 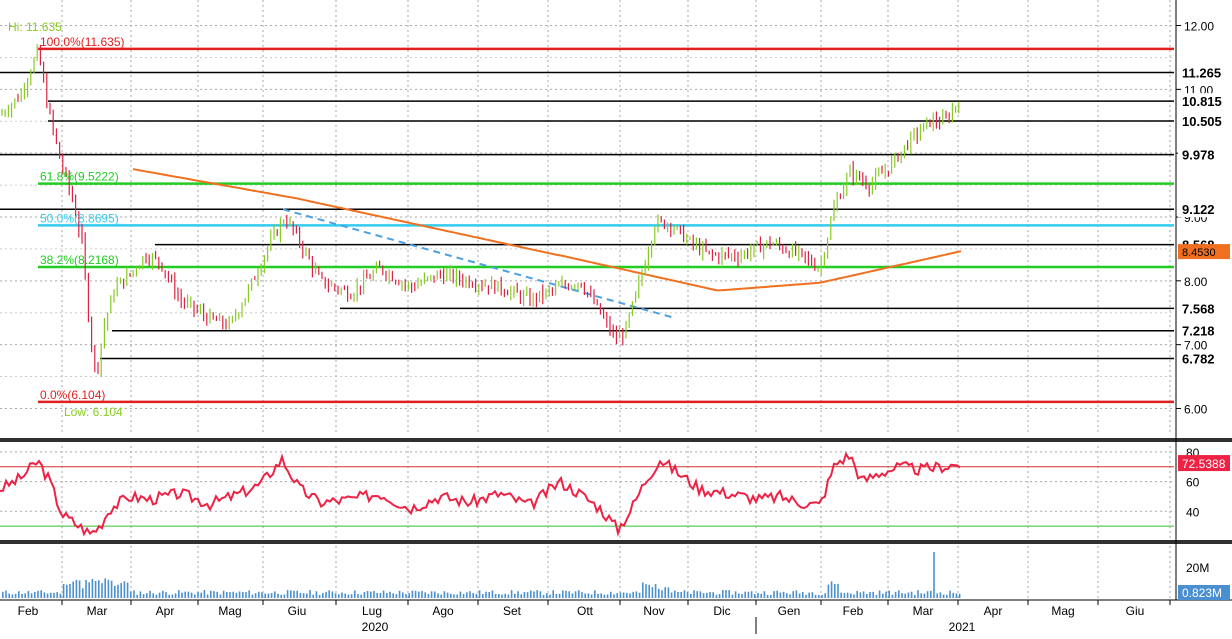 What do you see at coordinates (28, 611) in the screenshot?
I see `x-month-label: Feb` at bounding box center [28, 611].